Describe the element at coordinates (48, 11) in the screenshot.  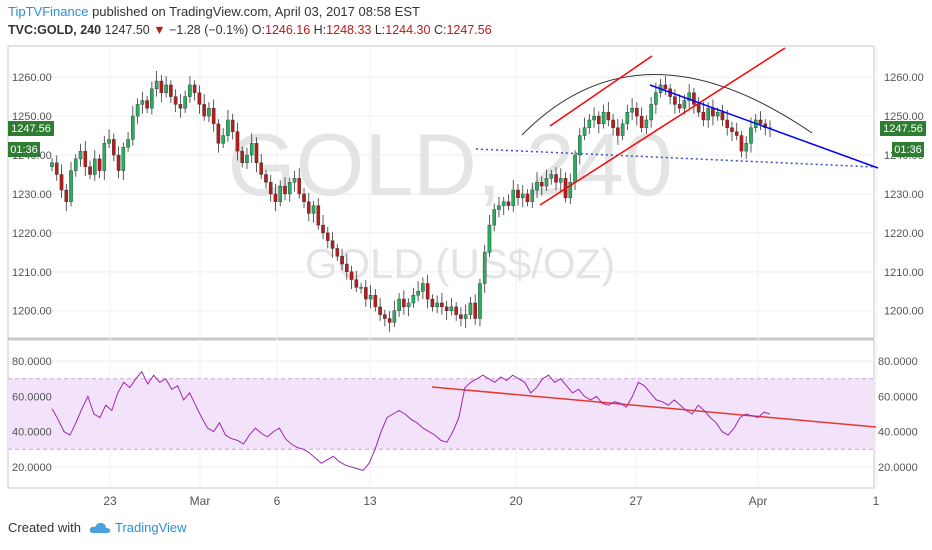
I see `author-link: TipTVFinance` at that location.